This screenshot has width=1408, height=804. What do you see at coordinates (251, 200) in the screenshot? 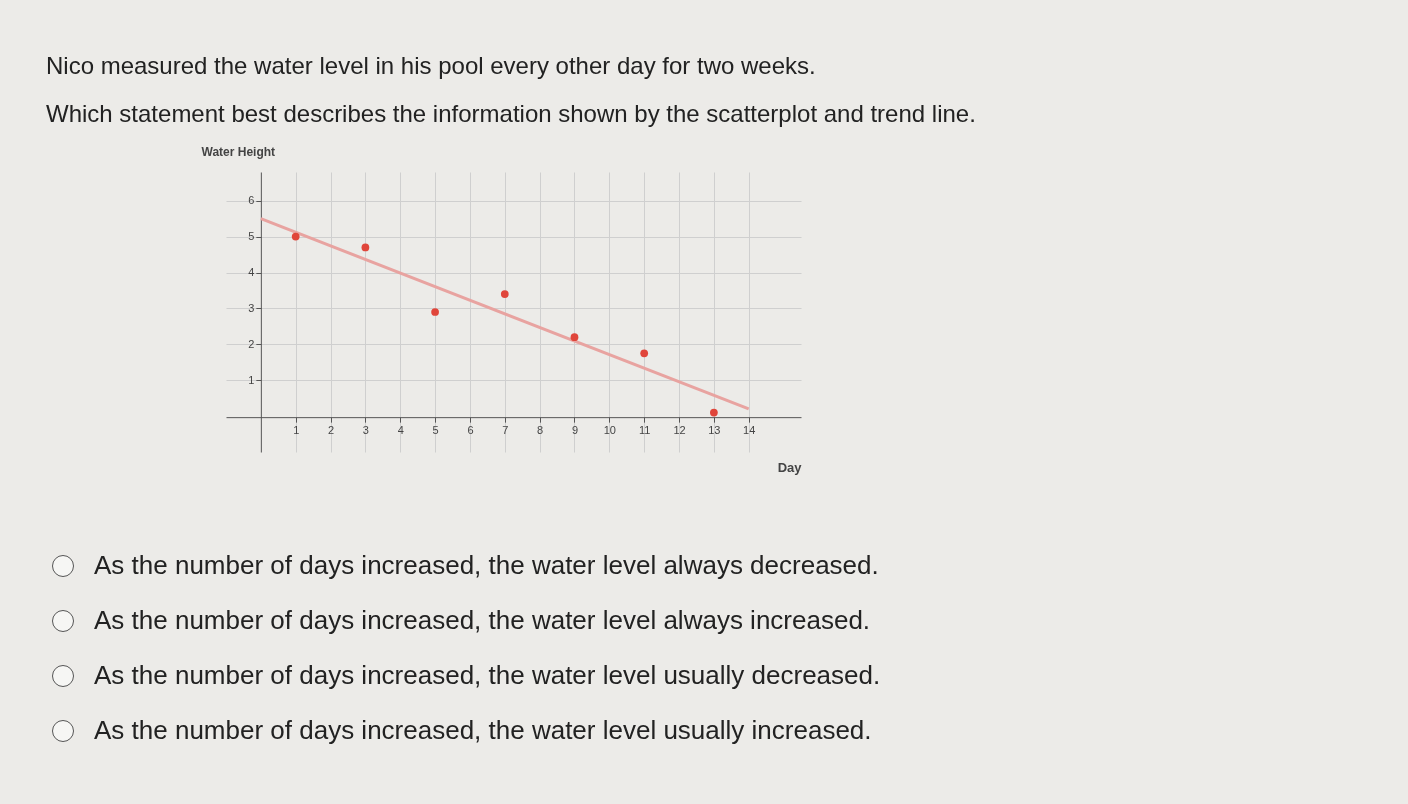
I see `y-tick-label: 6` at bounding box center [251, 200].